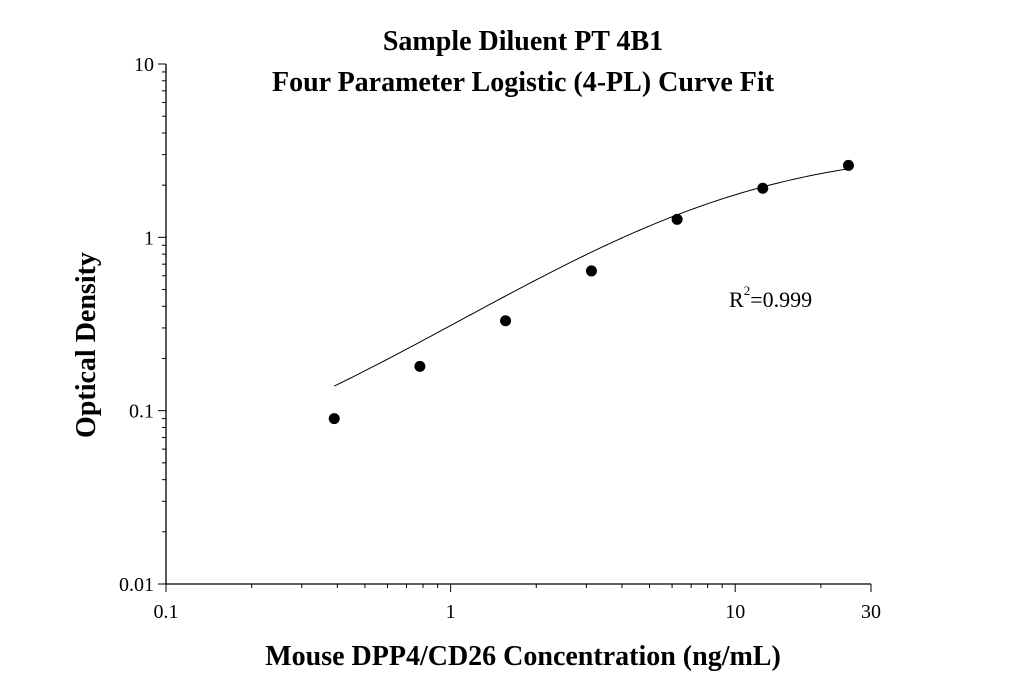 The height and width of the screenshot is (699, 1010). What do you see at coordinates (523, 656) in the screenshot?
I see `x-axis-label: Mouse DPP4/CD26 Concentration (ng/mL)` at bounding box center [523, 656].